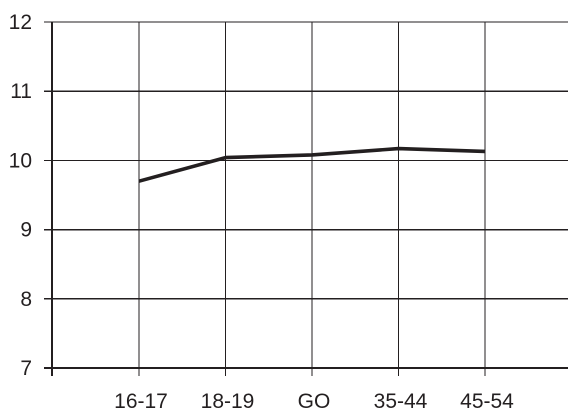 The width and height of the screenshot is (568, 412). Describe the element at coordinates (26, 368) in the screenshot. I see `y-tick-label-7: 7` at that location.